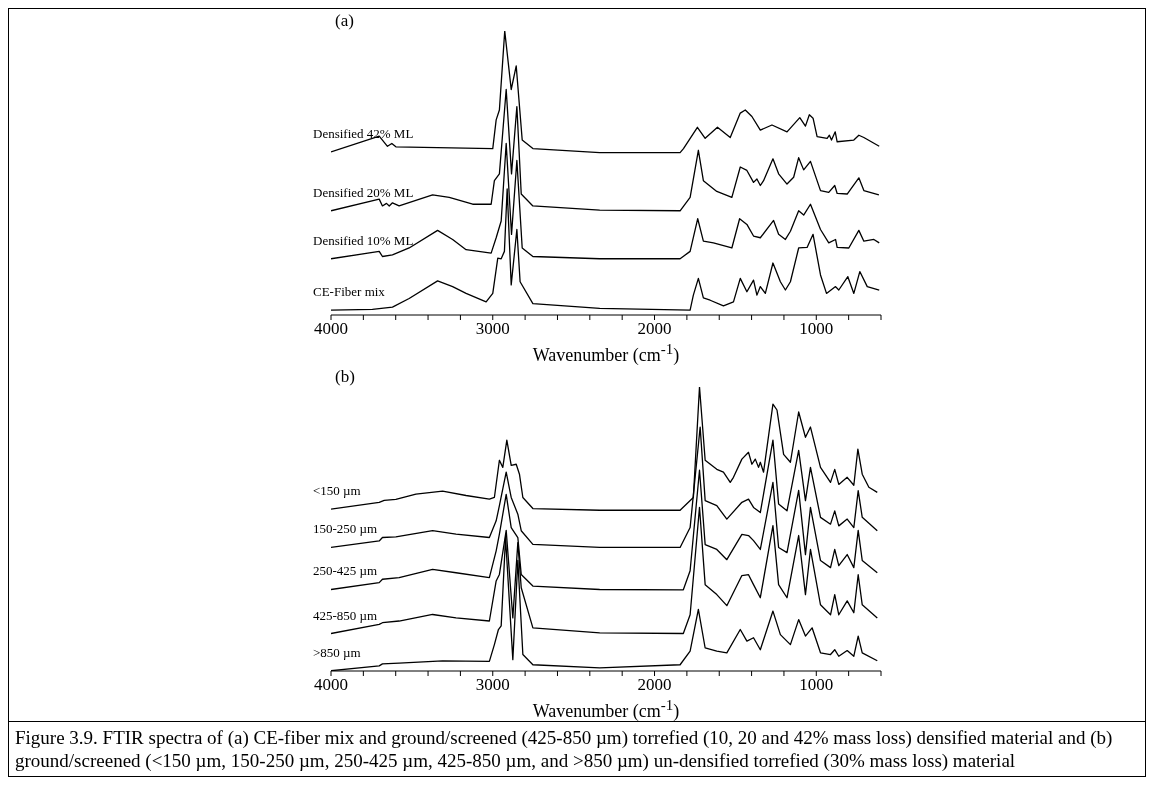 This screenshot has width=1154, height=810. What do you see at coordinates (337, 491) in the screenshot?
I see `series-label: <150 µm` at bounding box center [337, 491].